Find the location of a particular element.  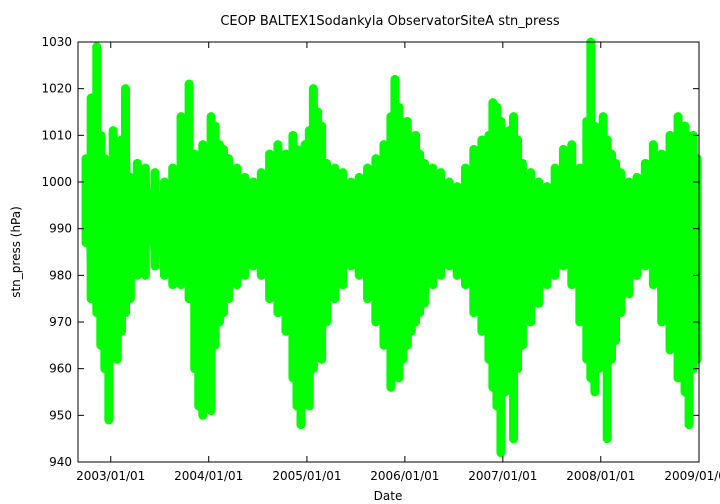

y-tick-label: 990 is located at coordinates (60, 229).